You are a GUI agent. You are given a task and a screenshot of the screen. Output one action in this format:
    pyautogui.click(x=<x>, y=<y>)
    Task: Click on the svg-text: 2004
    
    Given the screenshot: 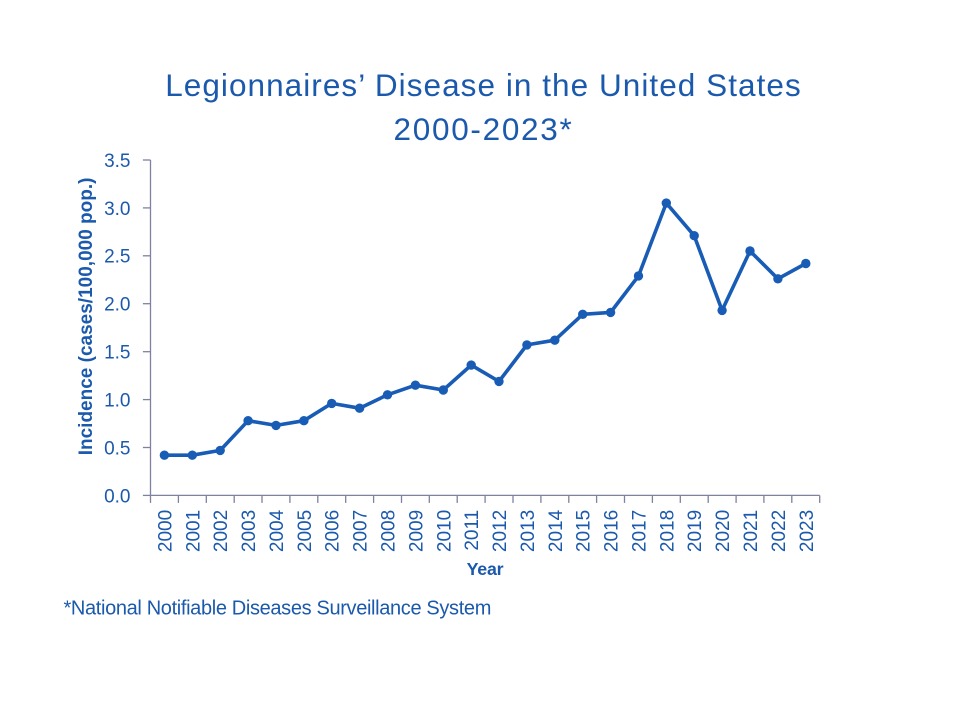 What is the action you would take?
    pyautogui.click(x=277, y=530)
    